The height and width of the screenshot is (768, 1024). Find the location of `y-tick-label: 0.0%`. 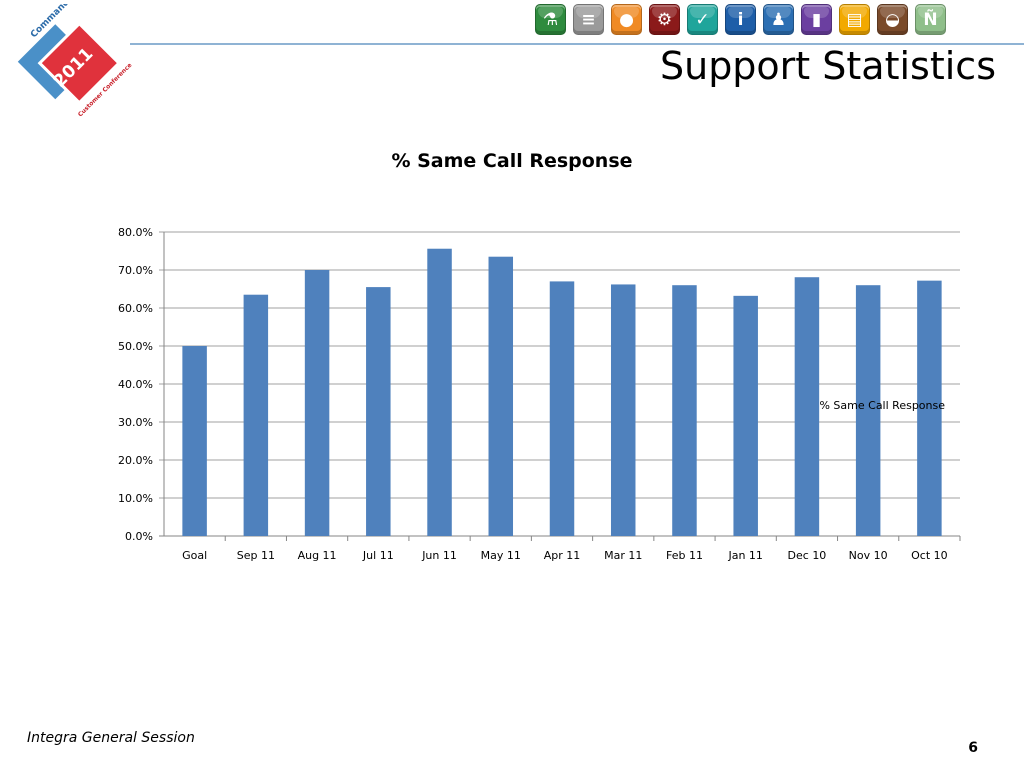

y-tick-label: 0.0% is located at coordinates (139, 536).